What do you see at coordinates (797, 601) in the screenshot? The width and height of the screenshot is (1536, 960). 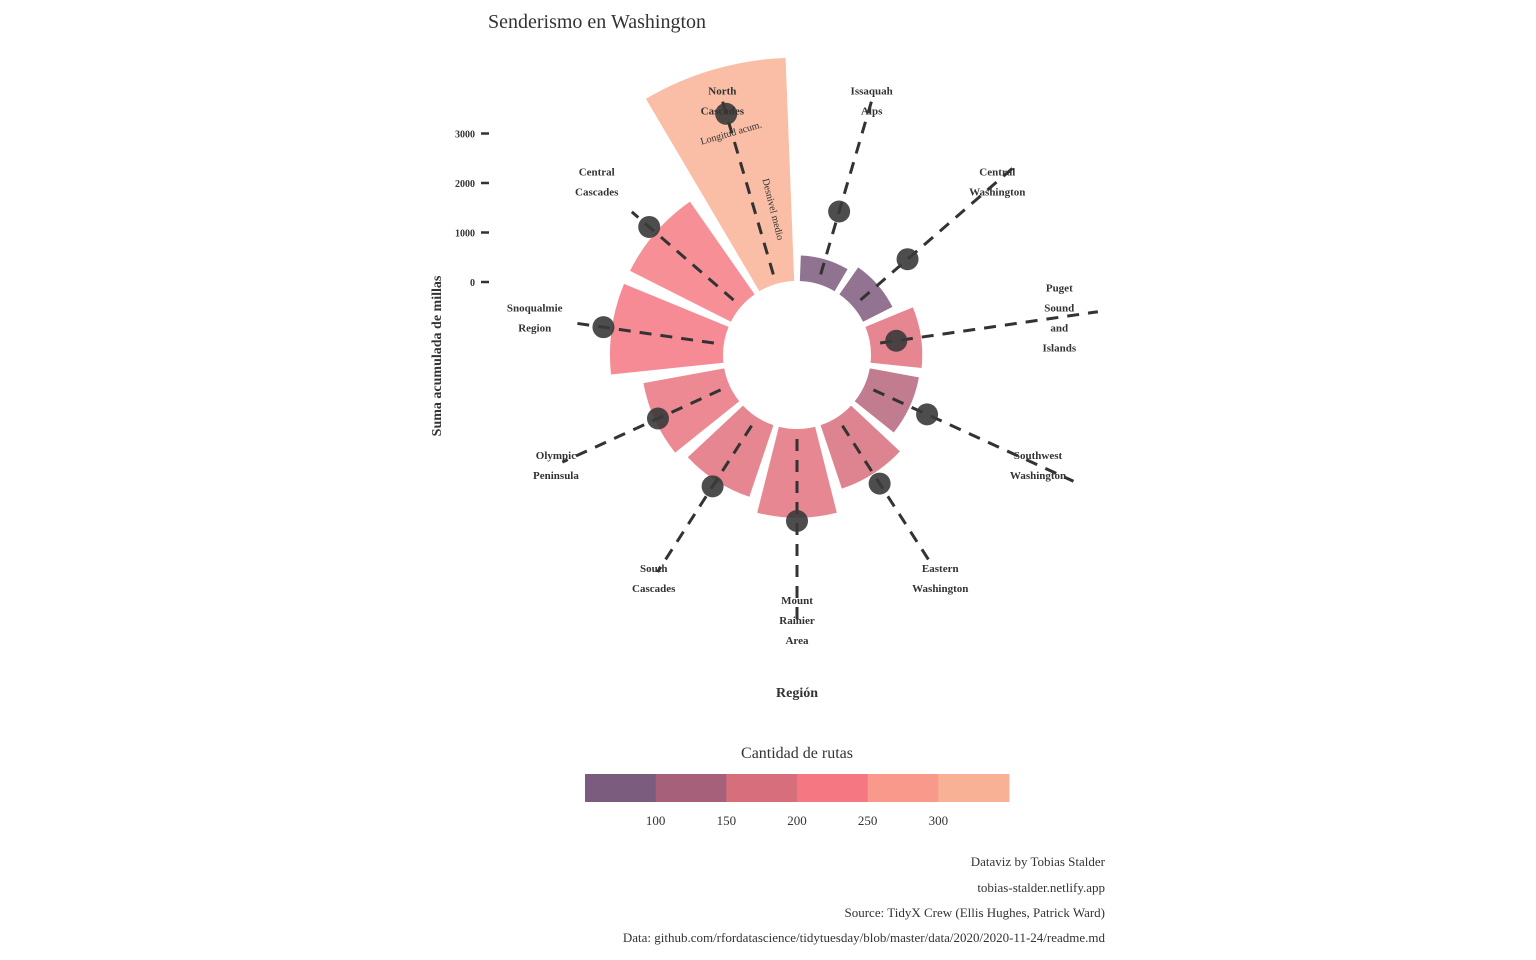 I see `category-label-line: Mount` at bounding box center [797, 601].